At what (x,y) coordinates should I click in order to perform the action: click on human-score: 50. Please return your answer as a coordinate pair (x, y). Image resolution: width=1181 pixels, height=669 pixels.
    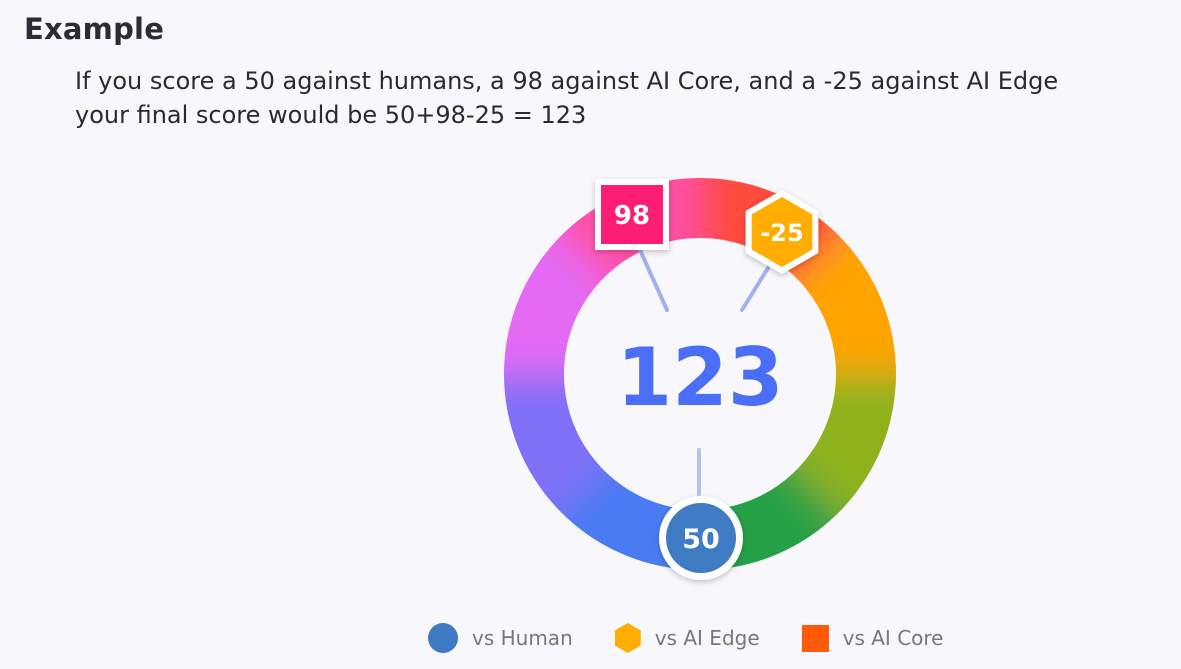
    Looking at the image, I should click on (701, 539).